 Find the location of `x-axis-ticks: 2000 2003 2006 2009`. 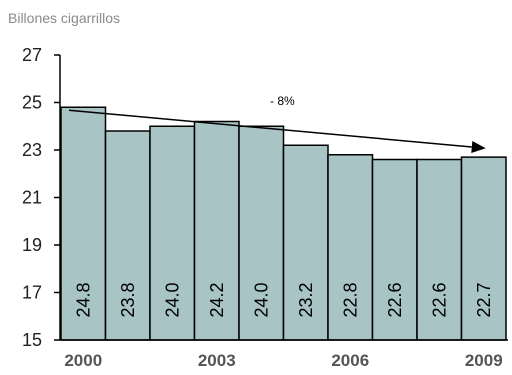

x-axis-ticks: 2000 2003 2006 2009 is located at coordinates (283, 360).